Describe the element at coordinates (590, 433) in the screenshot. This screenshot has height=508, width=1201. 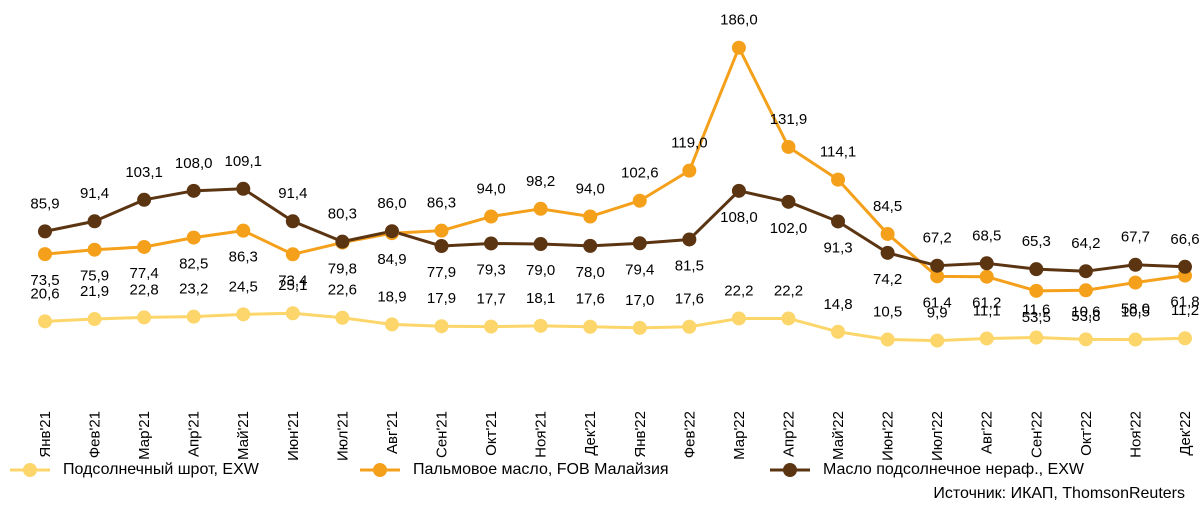
I see `x-tick-label: Дек'21` at that location.